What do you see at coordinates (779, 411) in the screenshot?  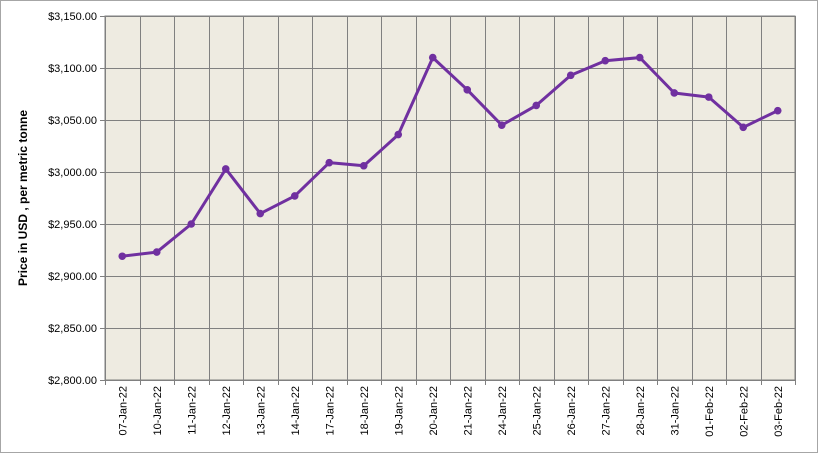 I see `x-tick-label: 03-Feb-22` at bounding box center [779, 411].